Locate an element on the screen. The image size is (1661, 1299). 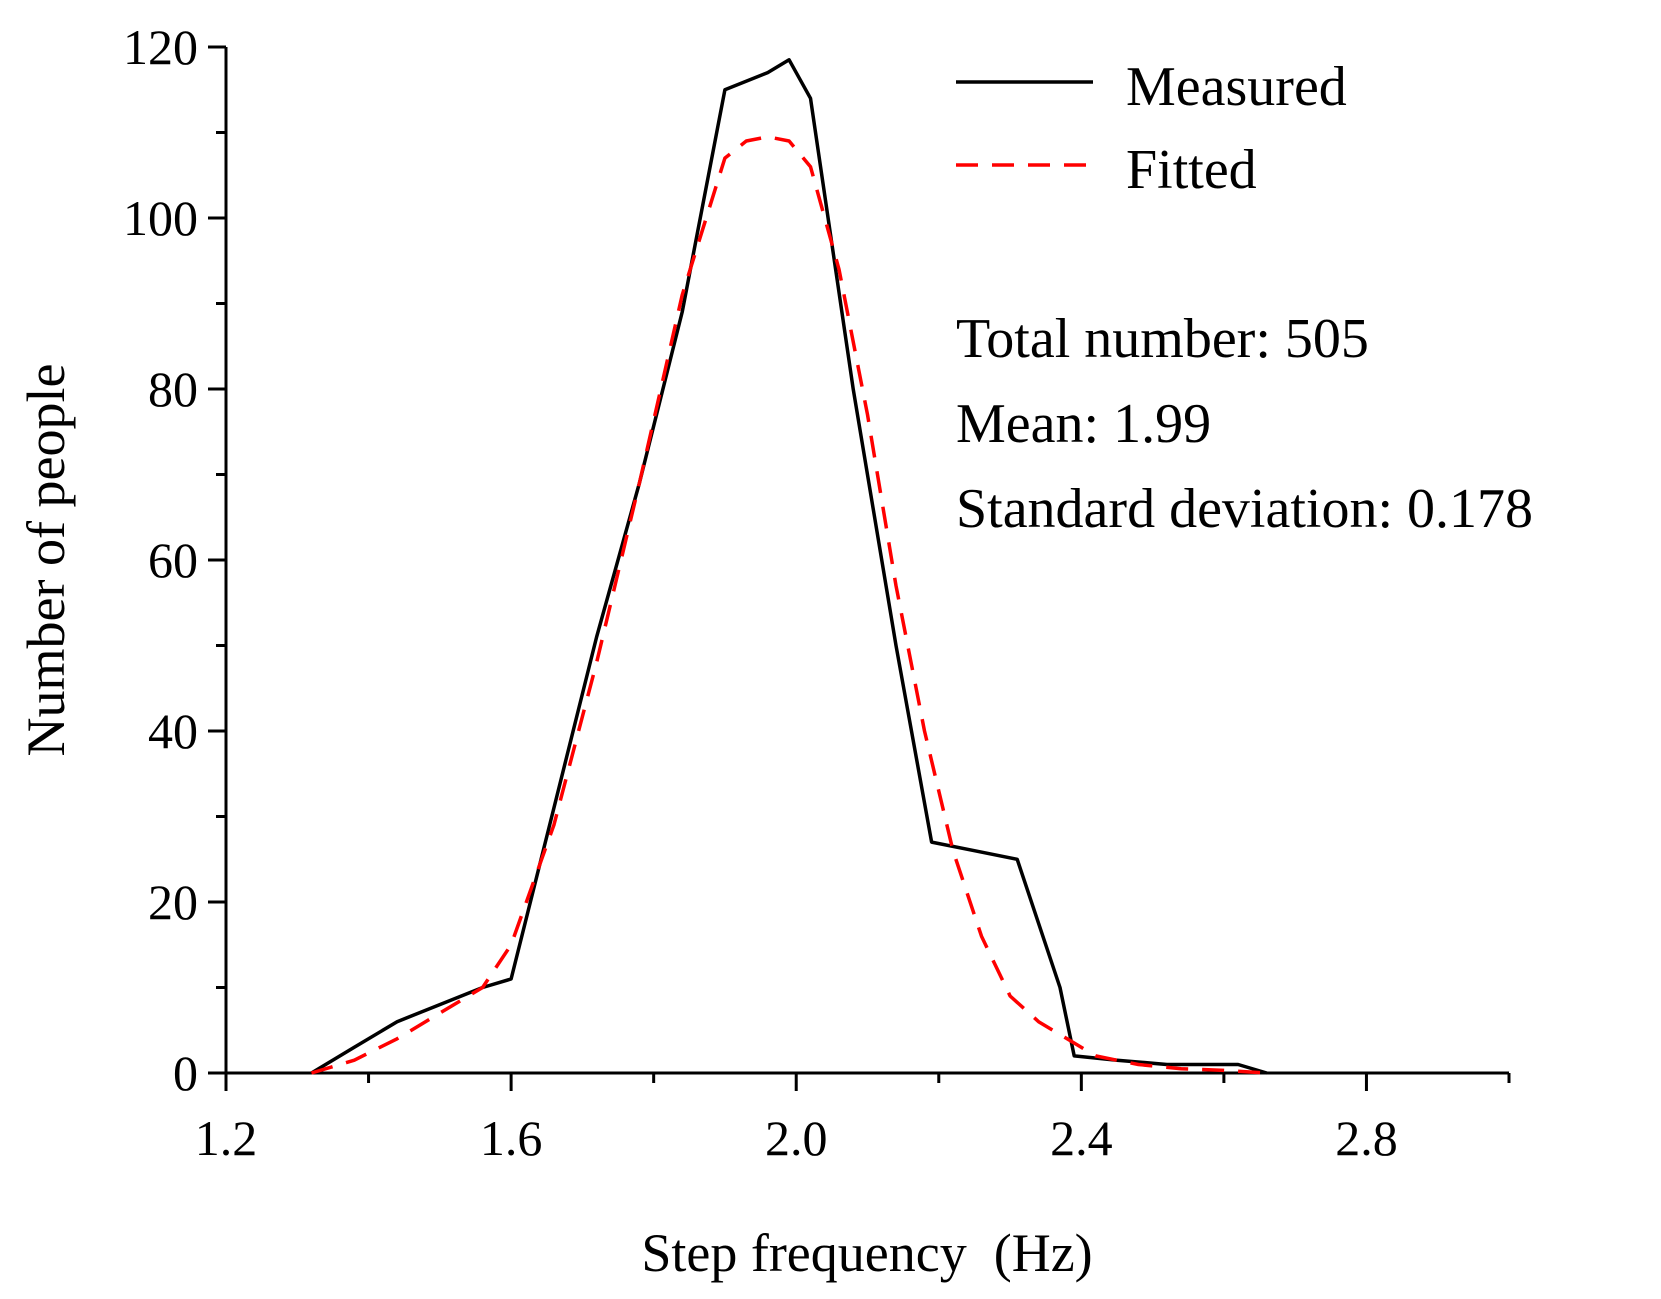
legend-label-measured: Measured is located at coordinates (1236, 87).